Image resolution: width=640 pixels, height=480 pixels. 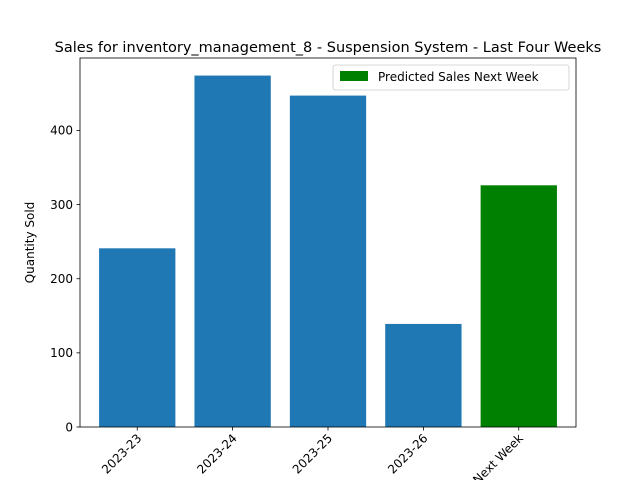 I want to click on legend: Predicted Sales Next Week, so click(x=451, y=77).